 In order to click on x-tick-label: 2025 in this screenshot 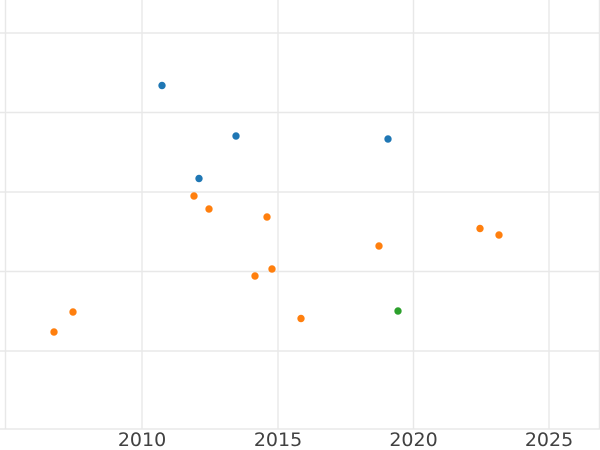, I will do `click(549, 439)`.